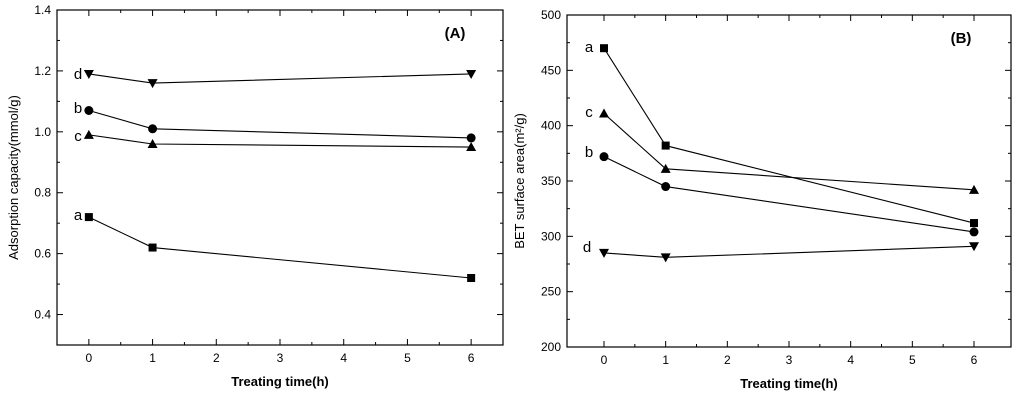  What do you see at coordinates (42, 193) in the screenshot?
I see `y-tick-label: 0.8` at bounding box center [42, 193].